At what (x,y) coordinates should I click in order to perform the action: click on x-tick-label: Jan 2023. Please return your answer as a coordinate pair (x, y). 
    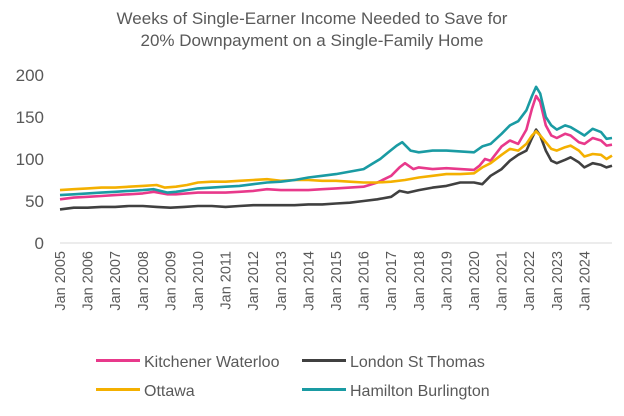
    Looking at the image, I should click on (558, 281).